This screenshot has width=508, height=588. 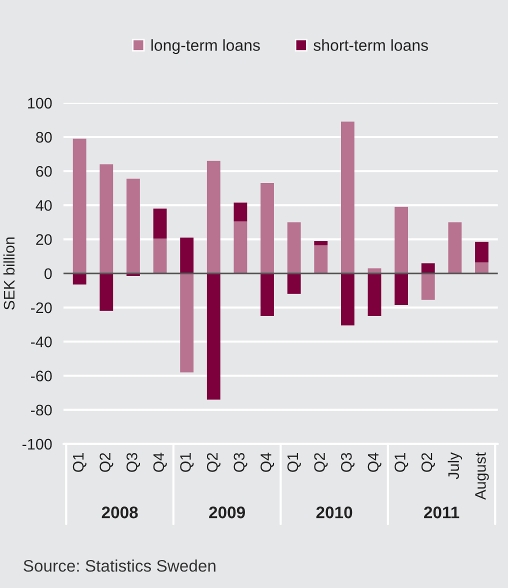 What do you see at coordinates (41, 410) in the screenshot?
I see `y-tick-label: -80` at bounding box center [41, 410].